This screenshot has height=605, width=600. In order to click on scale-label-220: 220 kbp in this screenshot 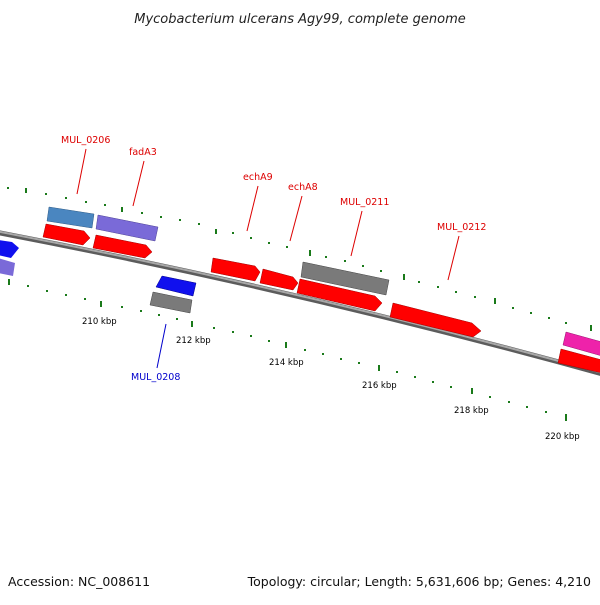, I will do `click(562, 437)`.